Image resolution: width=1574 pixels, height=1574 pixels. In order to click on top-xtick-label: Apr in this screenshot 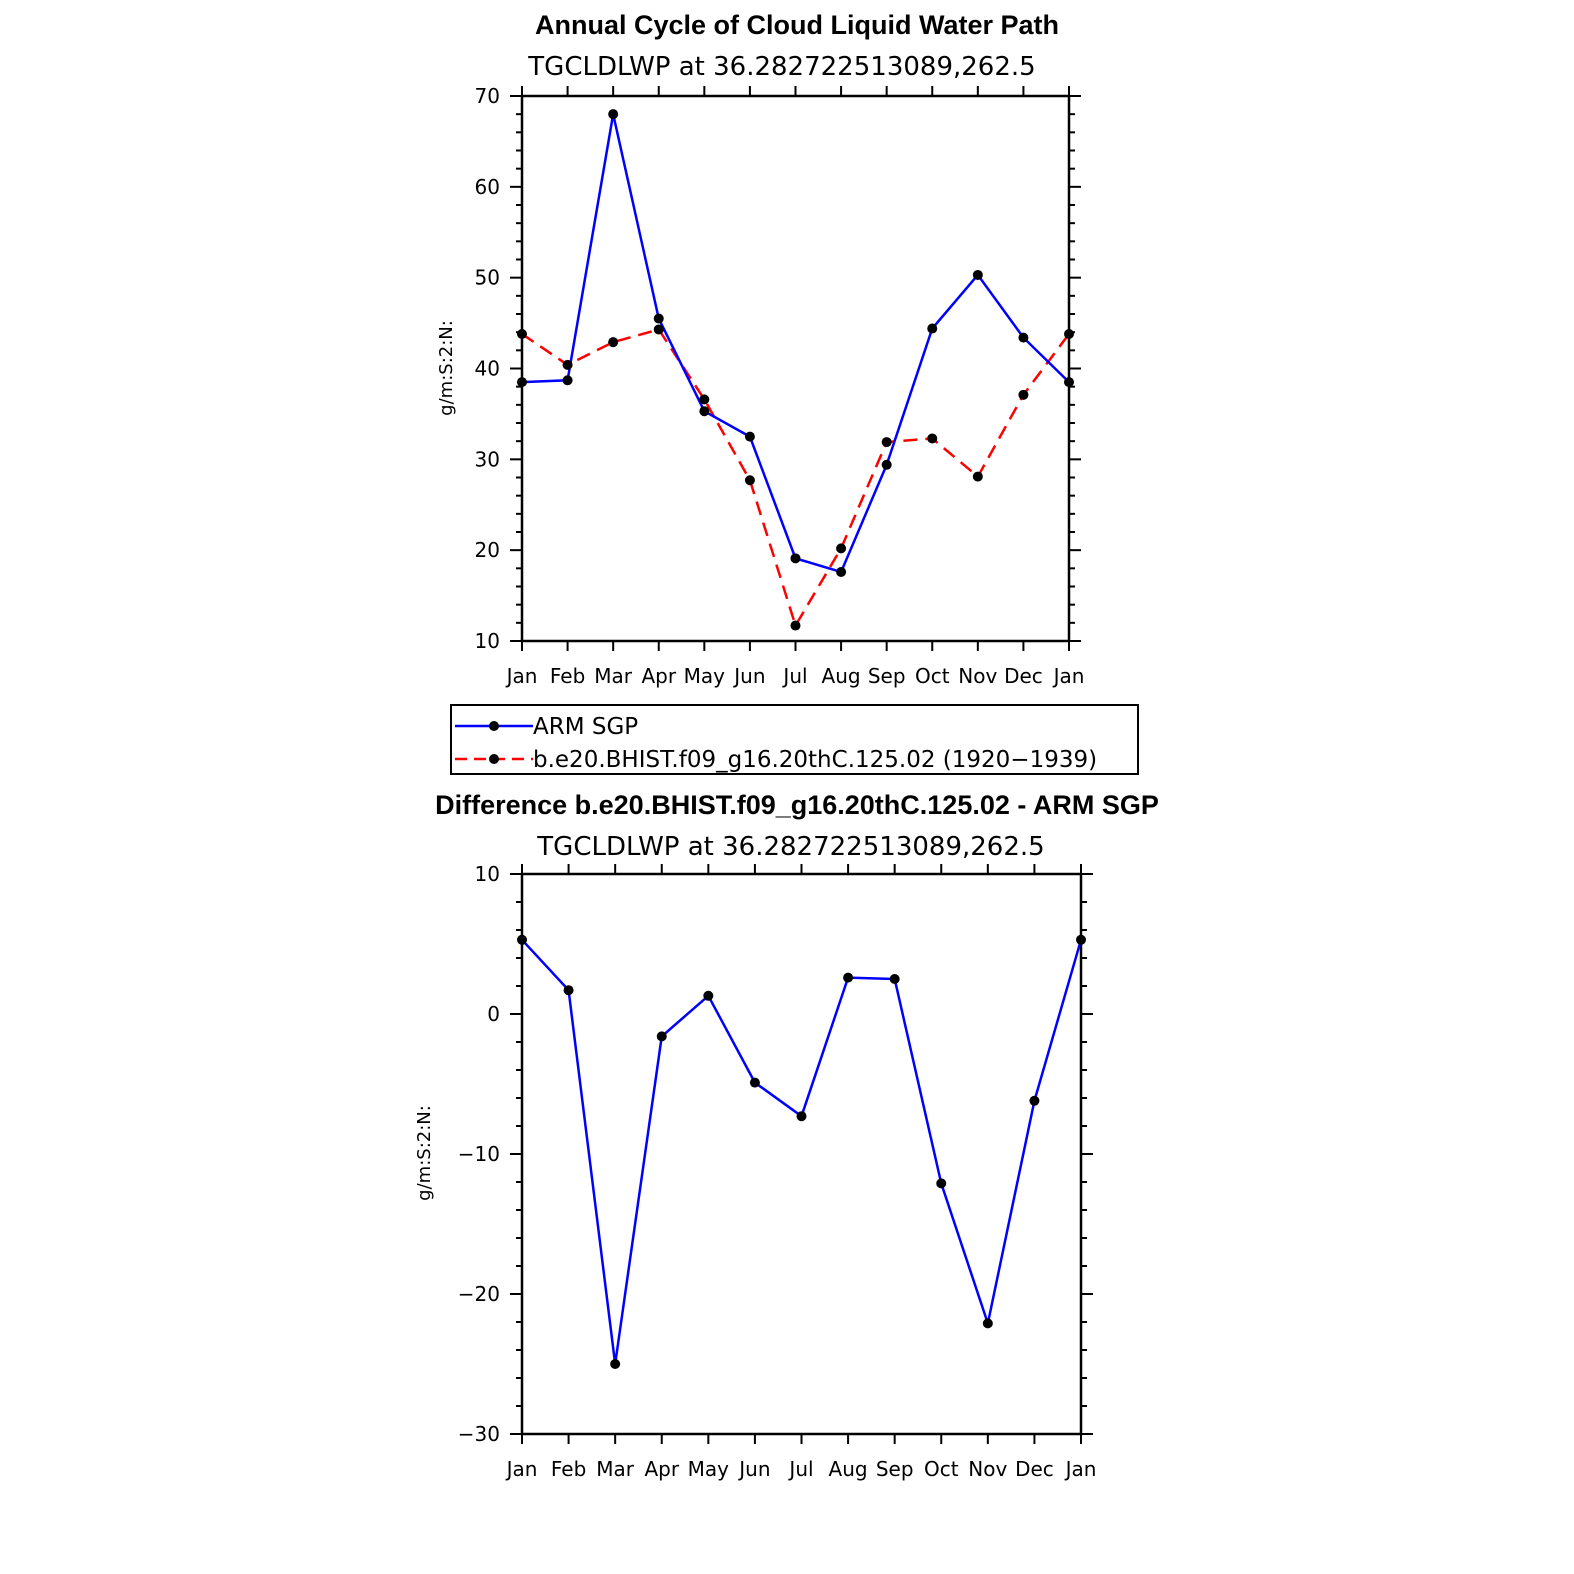, I will do `click(658, 676)`.